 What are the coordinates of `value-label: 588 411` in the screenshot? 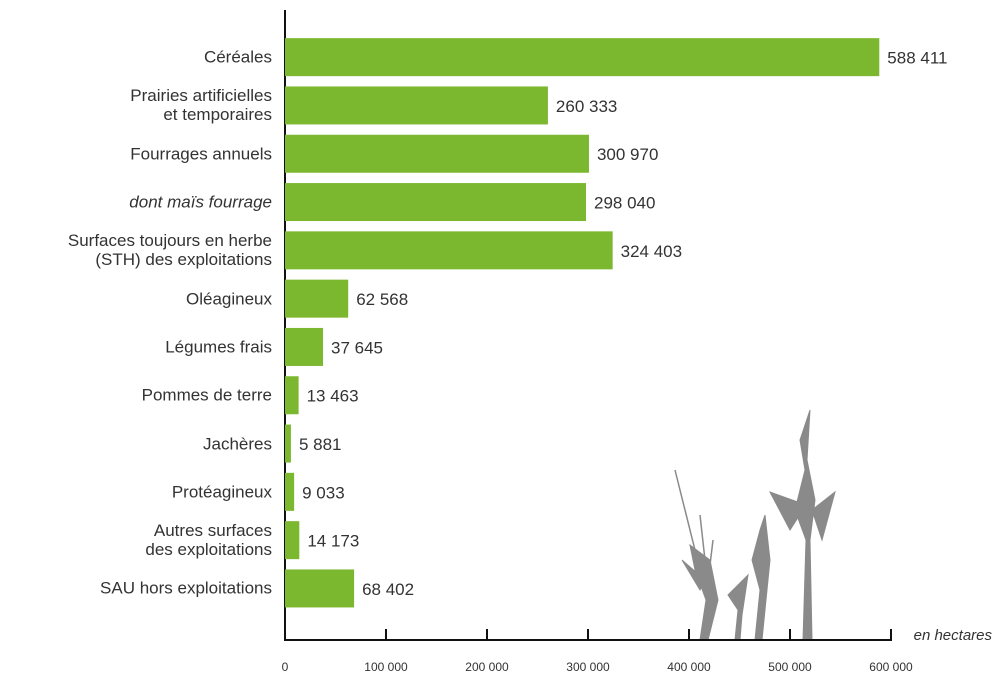 It's located at (917, 58).